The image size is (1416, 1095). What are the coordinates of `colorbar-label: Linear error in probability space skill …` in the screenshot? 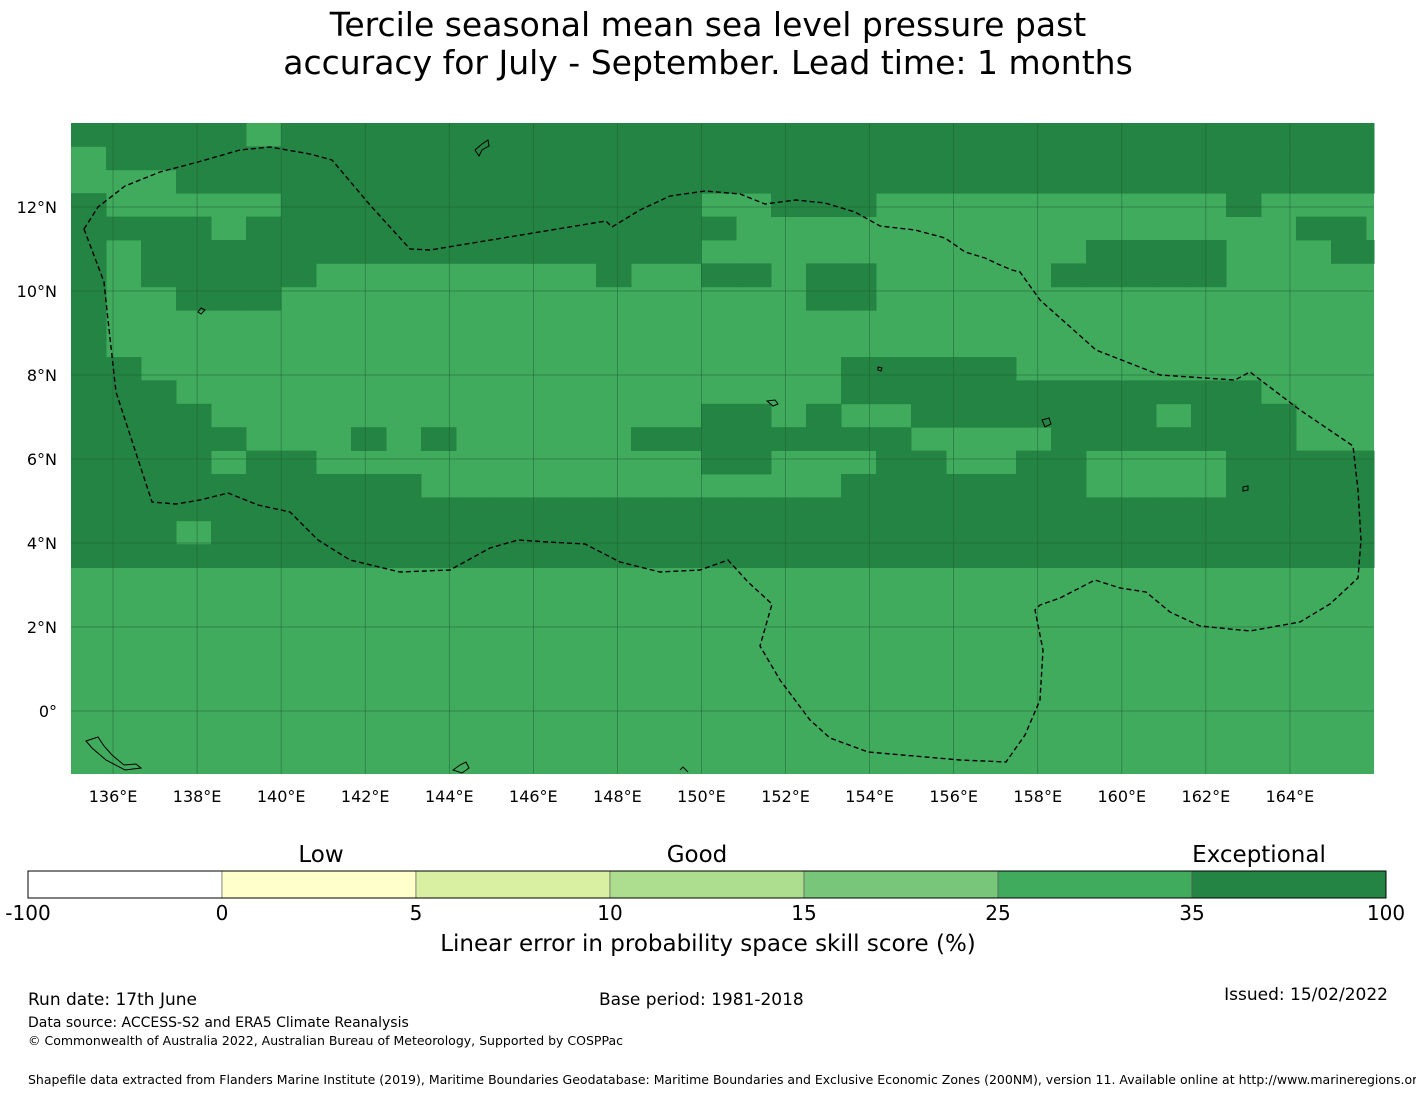 It's located at (708, 944).